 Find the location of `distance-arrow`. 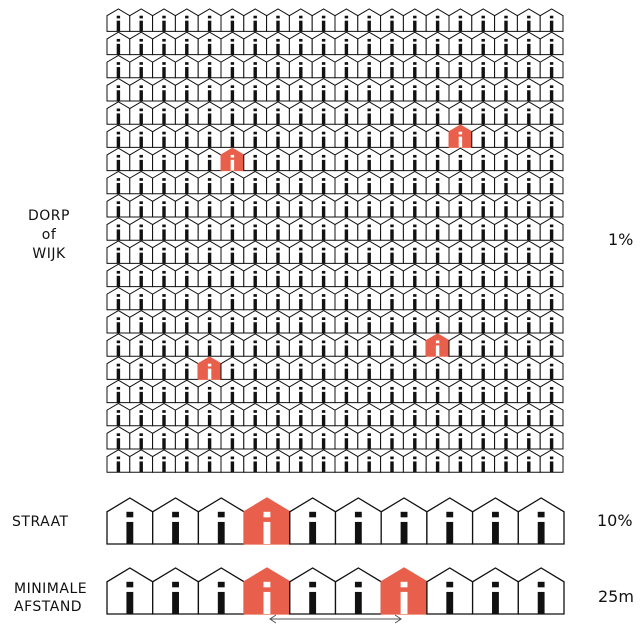

distance-arrow is located at coordinates (335, 619).